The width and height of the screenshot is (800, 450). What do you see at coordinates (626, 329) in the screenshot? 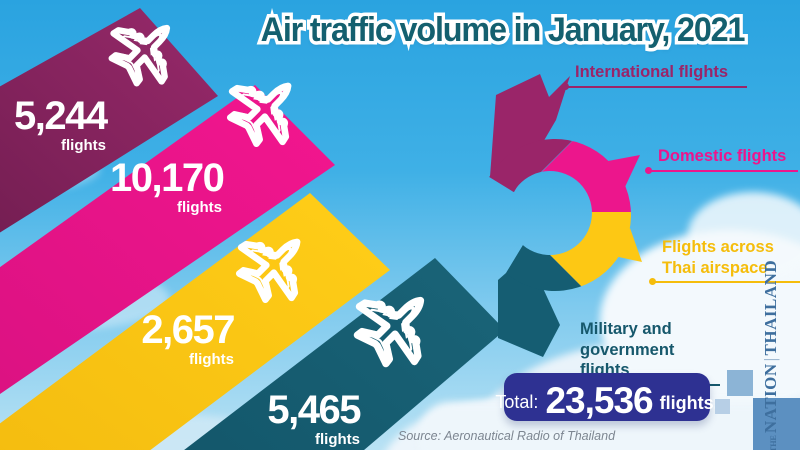
I see `legend-label: Military and` at bounding box center [626, 329].